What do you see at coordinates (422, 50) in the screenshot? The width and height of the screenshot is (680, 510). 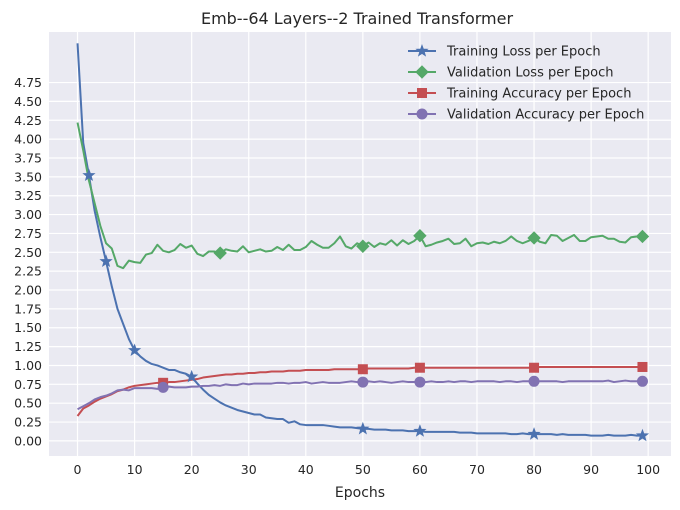 I see `legend-marker-training-loss-per-epoch` at bounding box center [422, 50].